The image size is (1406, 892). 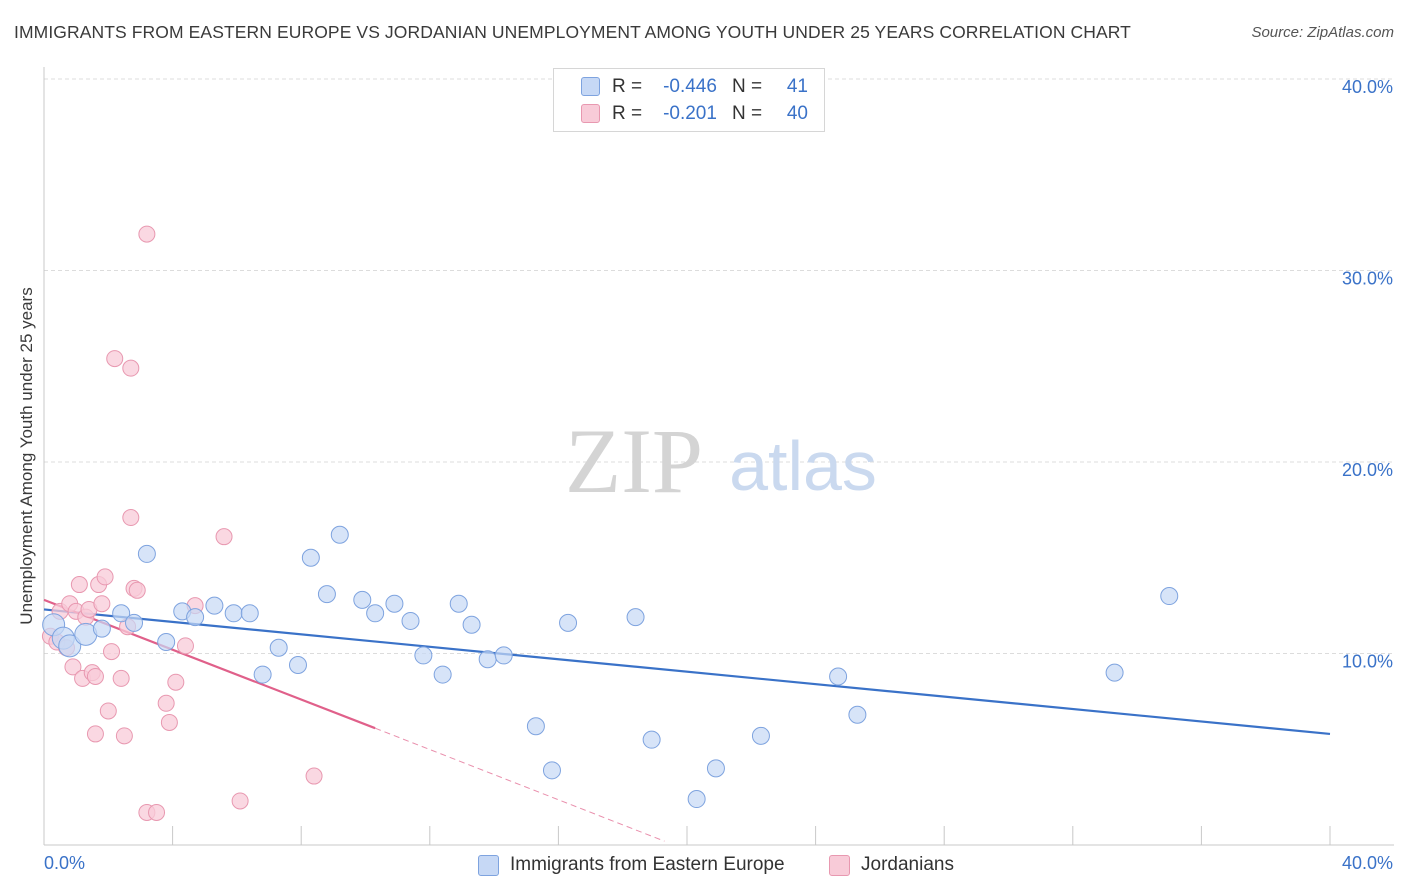 I want to click on series-swatch-blue, so click(x=488, y=865).